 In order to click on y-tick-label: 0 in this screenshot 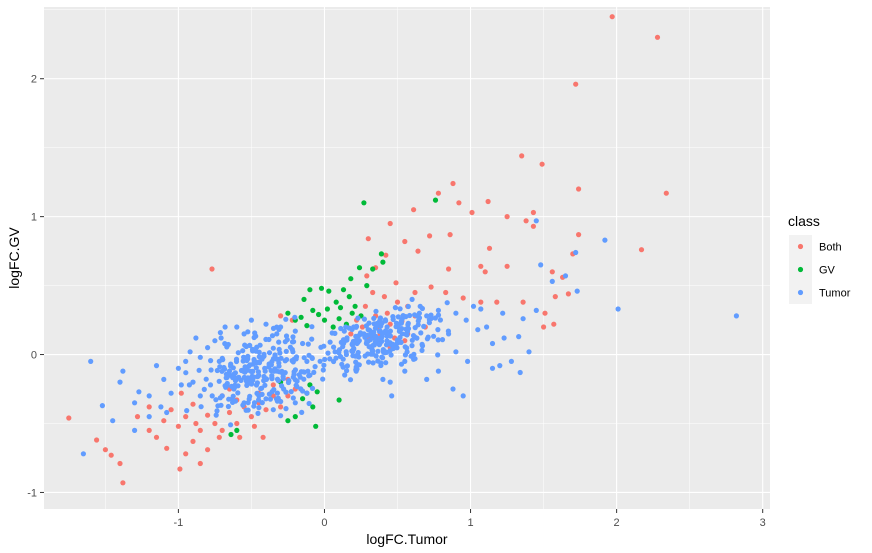, I will do `click(34, 356)`.